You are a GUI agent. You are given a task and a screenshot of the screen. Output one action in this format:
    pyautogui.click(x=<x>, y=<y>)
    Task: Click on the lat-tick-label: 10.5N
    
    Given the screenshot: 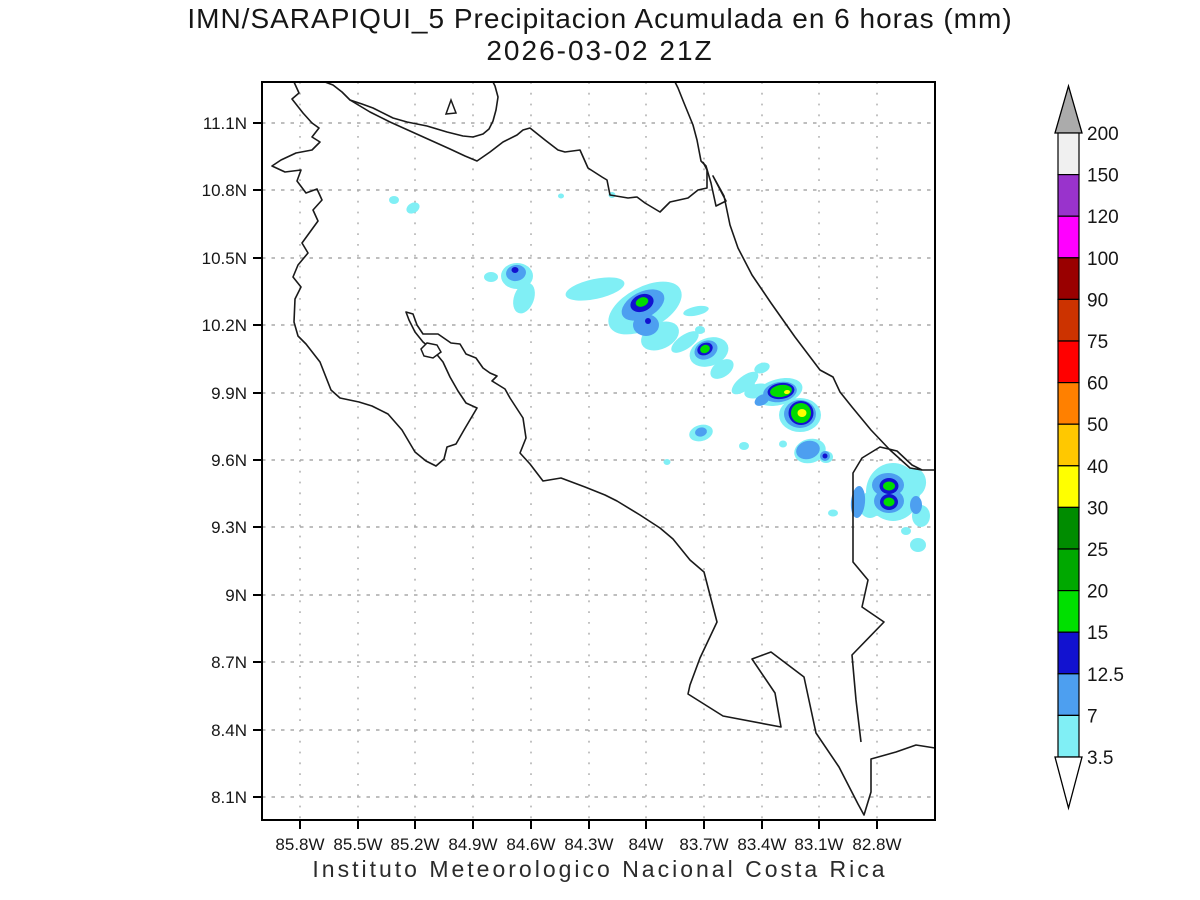 What is the action you would take?
    pyautogui.click(x=224, y=258)
    